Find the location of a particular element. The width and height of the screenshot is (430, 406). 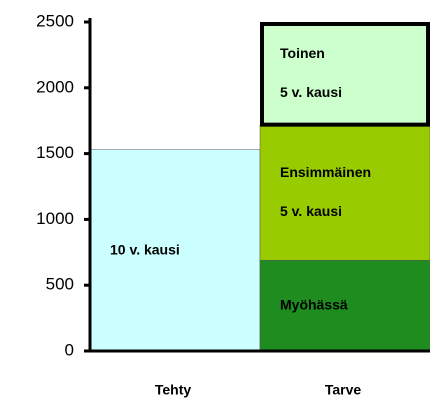

y-tick-label: 500 is located at coordinates (60, 284).